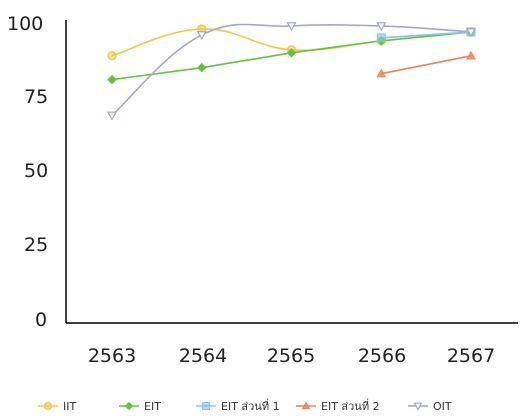 Image resolution: width=523 pixels, height=419 pixels. What do you see at coordinates (36, 245) in the screenshot?
I see `y-tick-label: 25` at bounding box center [36, 245].